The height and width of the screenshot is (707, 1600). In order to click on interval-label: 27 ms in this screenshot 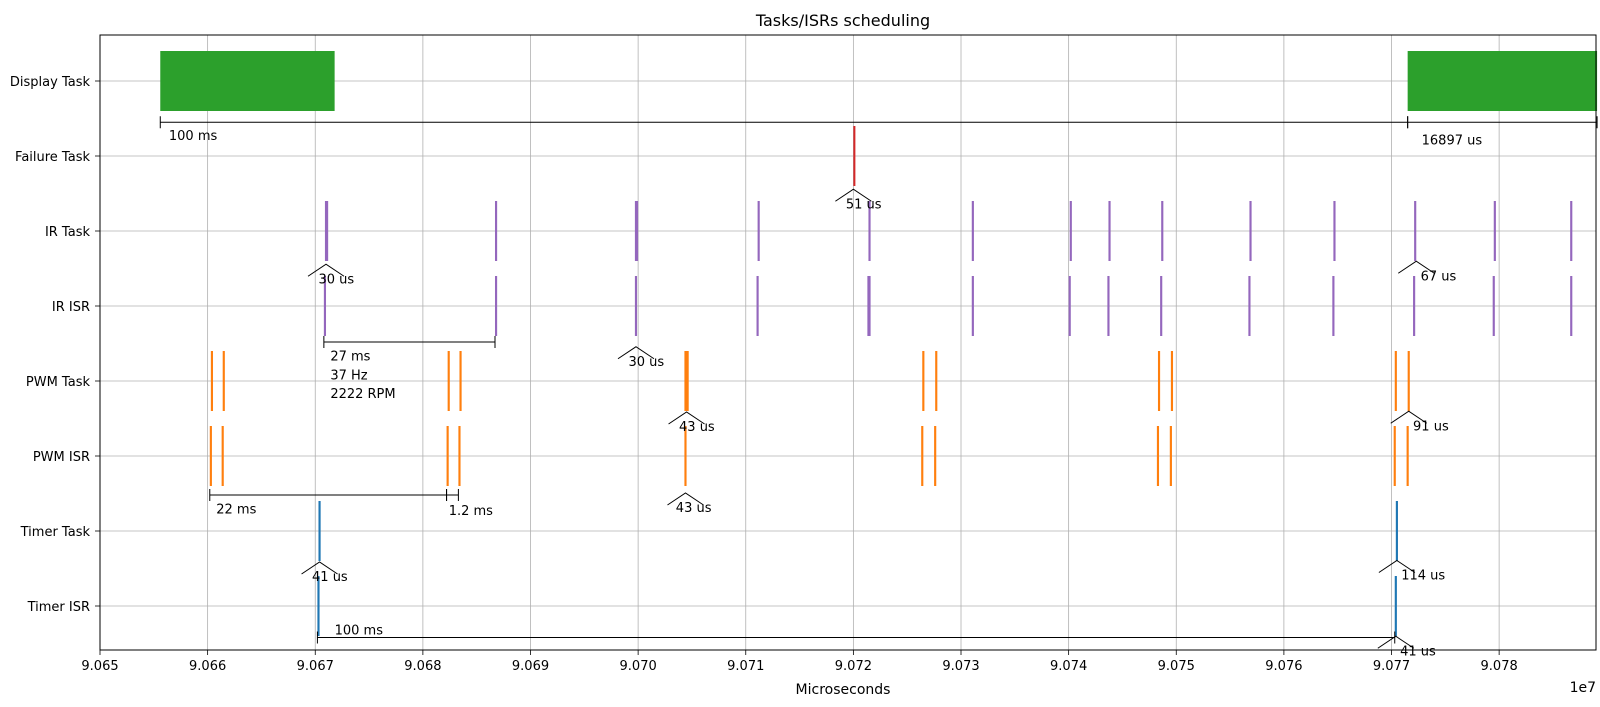, I will do `click(350, 357)`.